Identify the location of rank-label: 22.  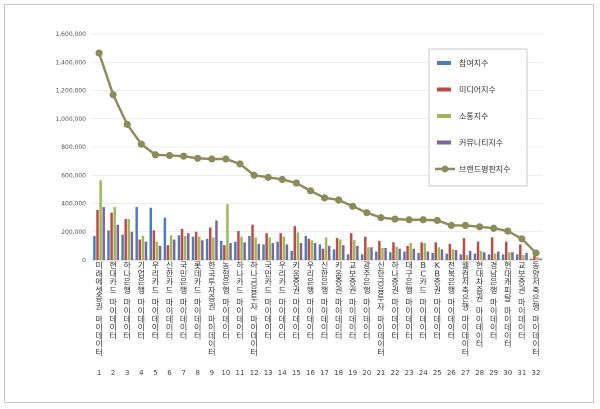
(395, 373).